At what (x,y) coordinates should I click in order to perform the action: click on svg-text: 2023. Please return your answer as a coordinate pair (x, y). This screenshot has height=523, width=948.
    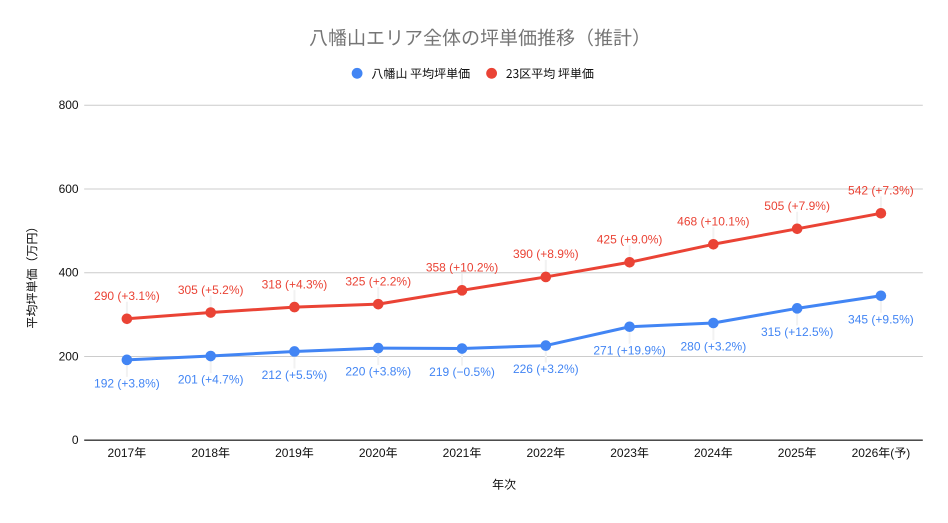
    Looking at the image, I should click on (623, 453).